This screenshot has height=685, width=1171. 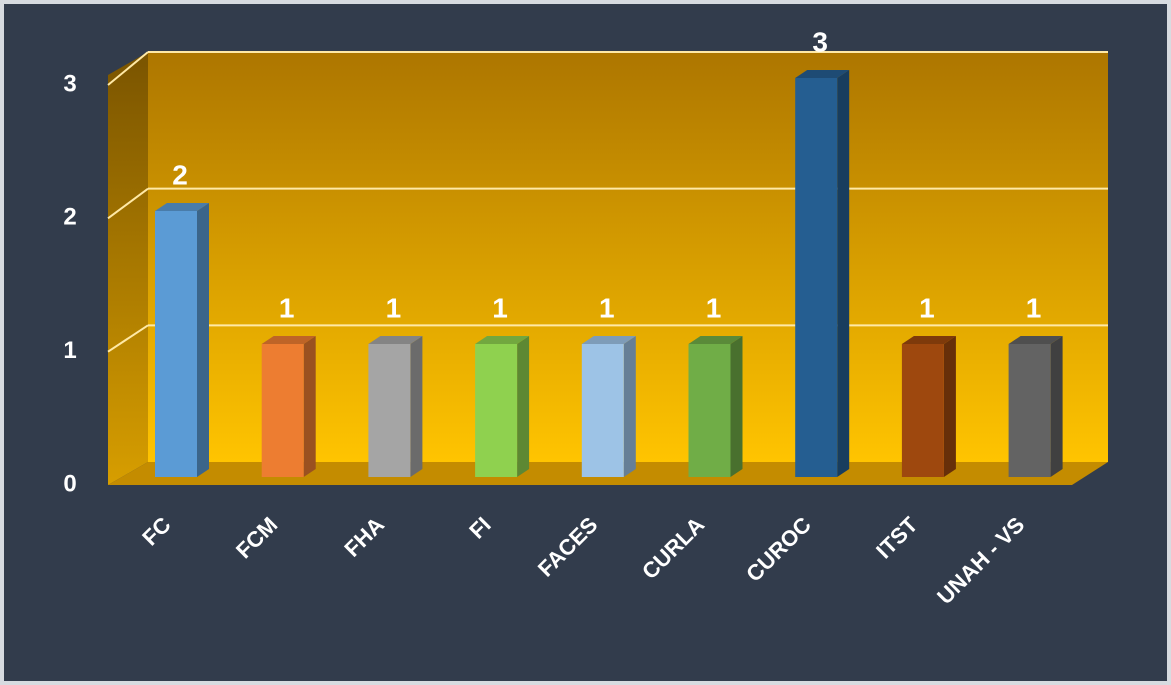 I want to click on data-label: 3, so click(x=820, y=41).